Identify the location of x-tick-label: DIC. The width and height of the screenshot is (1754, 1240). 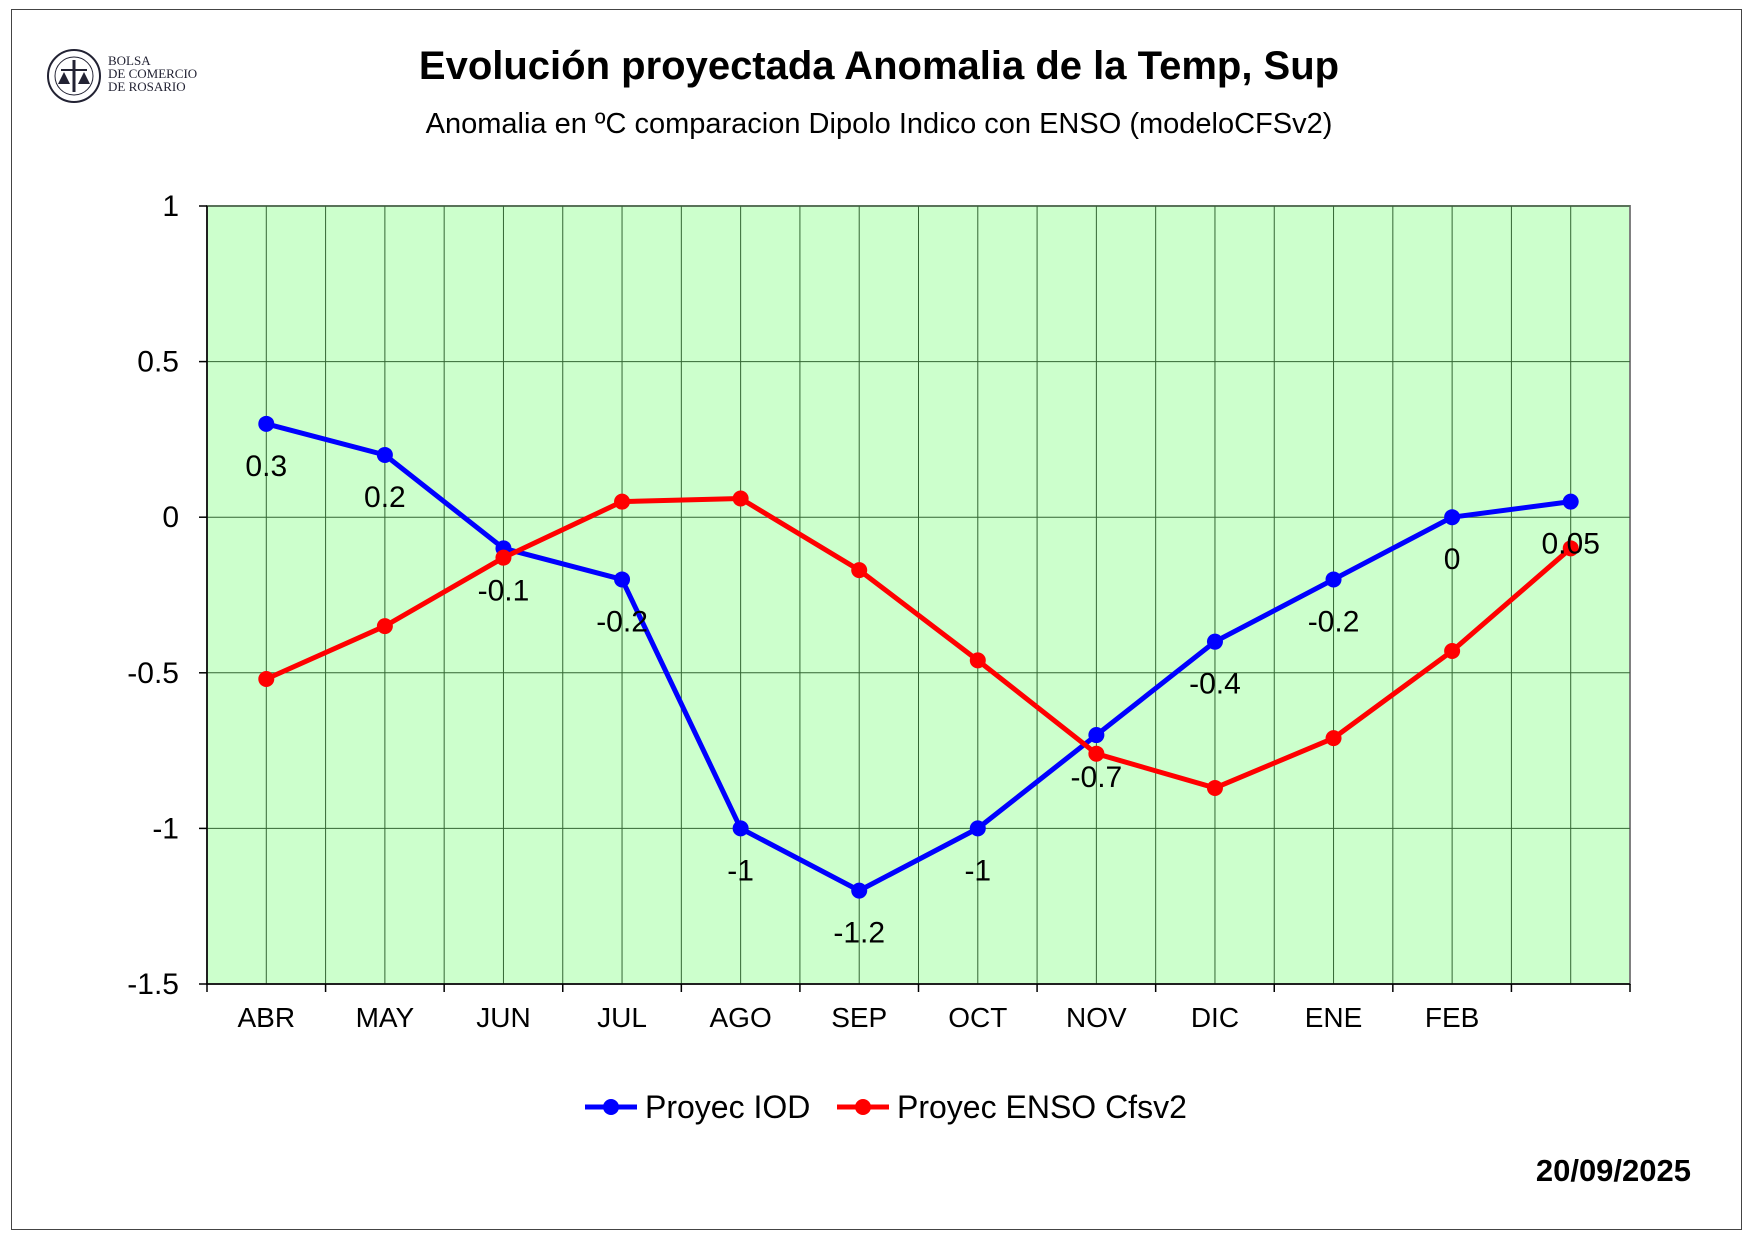
(1215, 1017).